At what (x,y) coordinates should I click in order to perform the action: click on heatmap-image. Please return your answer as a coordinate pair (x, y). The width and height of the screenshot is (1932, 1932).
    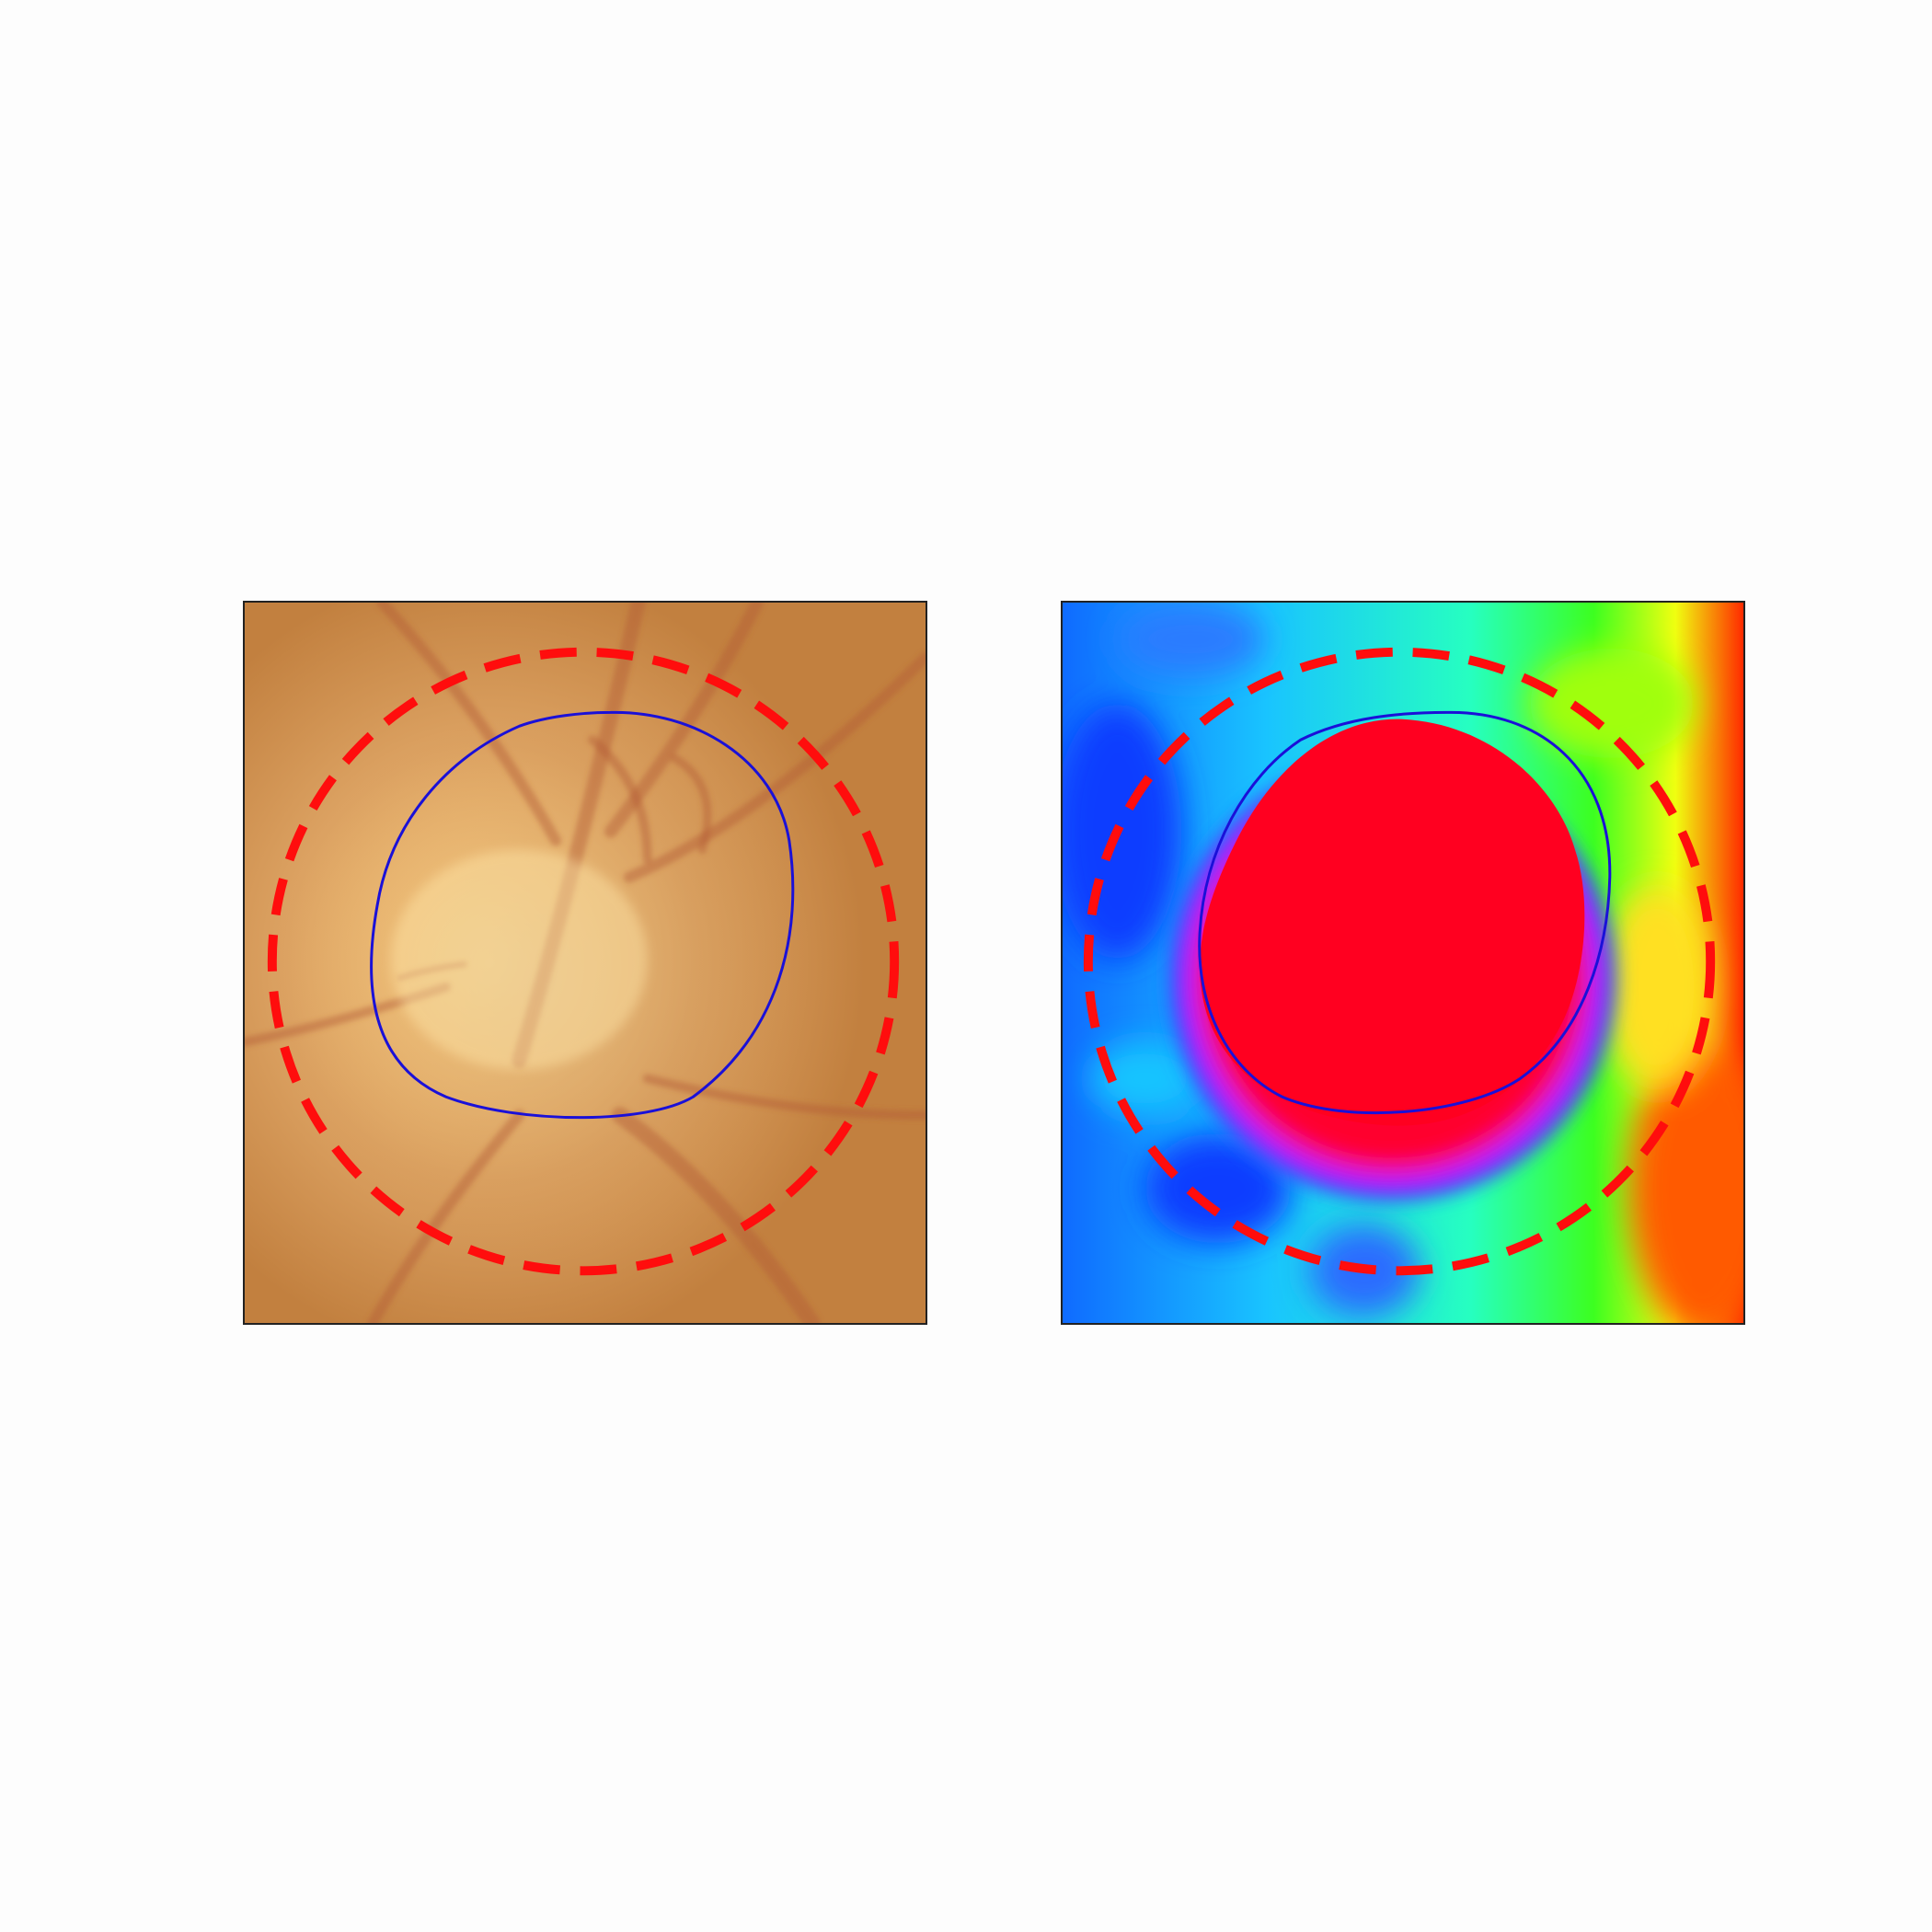
    Looking at the image, I should click on (1403, 963).